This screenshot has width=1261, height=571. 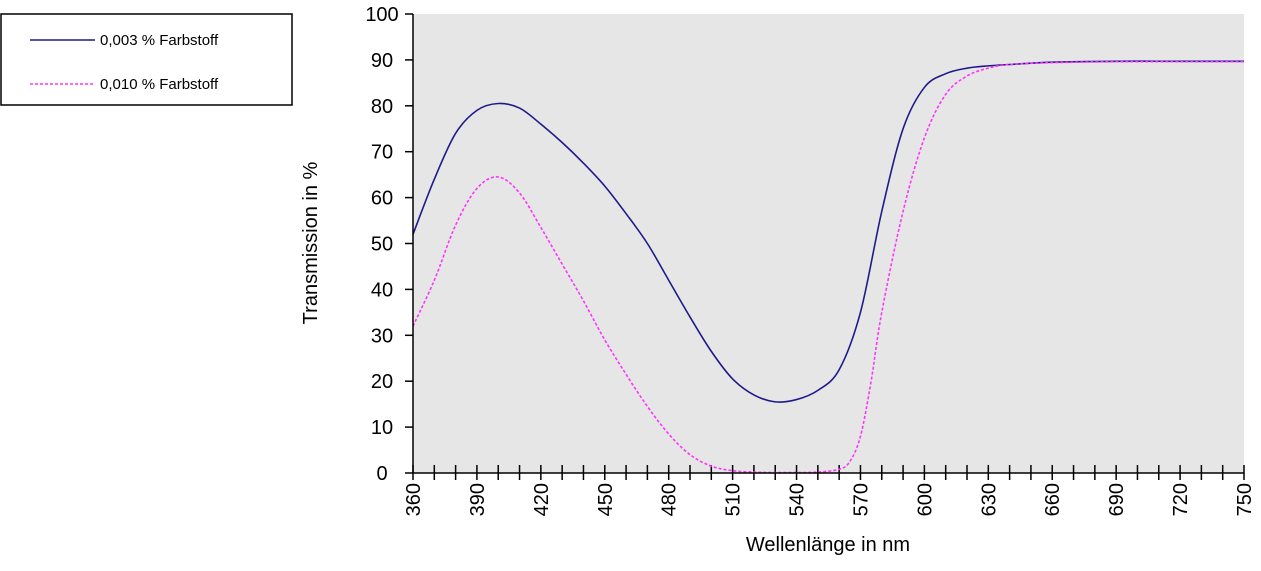 What do you see at coordinates (925, 499) in the screenshot?
I see `x-tick-label: 600` at bounding box center [925, 499].